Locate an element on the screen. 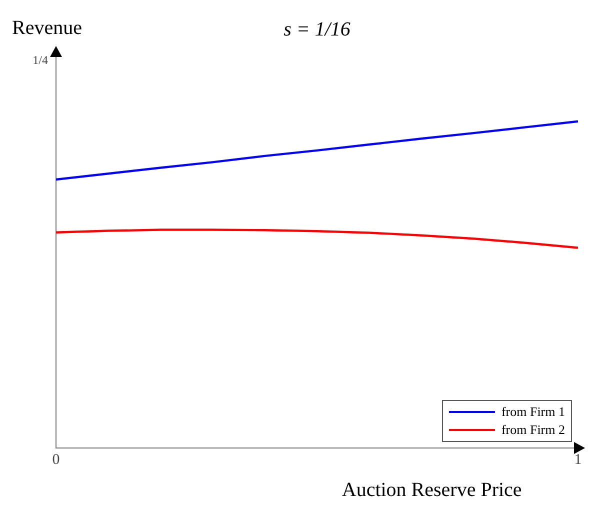 The width and height of the screenshot is (589, 508). y-axis-title: Revenue is located at coordinates (47, 28).